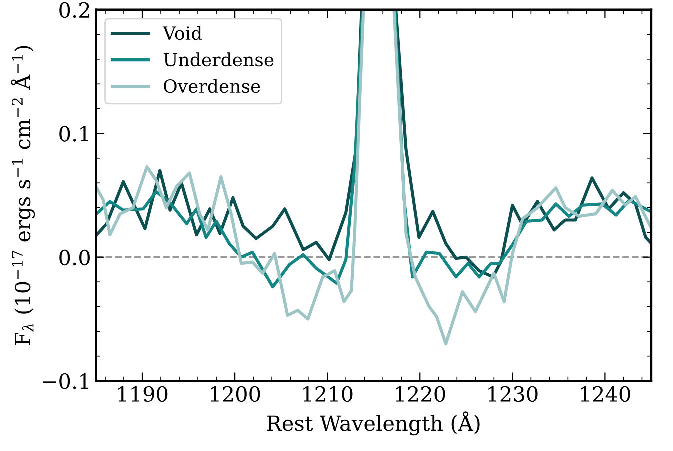  Describe the element at coordinates (23, 196) in the screenshot. I see `text: F$_{λ}$ (10$^{−17}$ ergs s$^{−1}$ cm$^{−2}$ Å$^{−1}$)` at that location.